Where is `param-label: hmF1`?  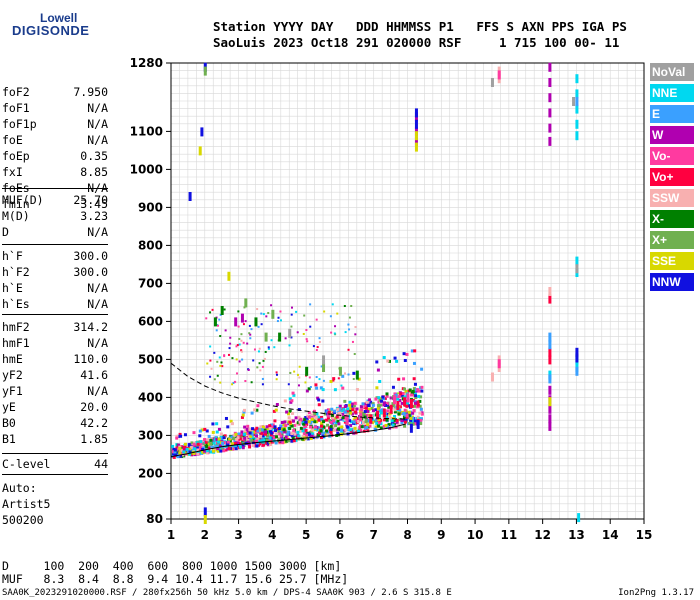
param-label: hmF1 is located at coordinates (16, 343).